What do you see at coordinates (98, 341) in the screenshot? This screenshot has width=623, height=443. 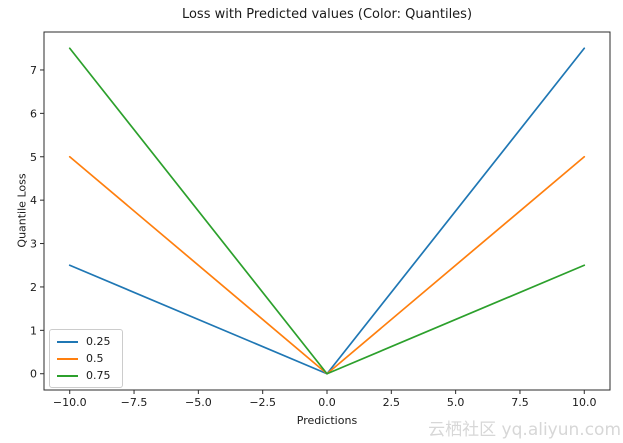 I see `legend-label: 0.25` at bounding box center [98, 341].